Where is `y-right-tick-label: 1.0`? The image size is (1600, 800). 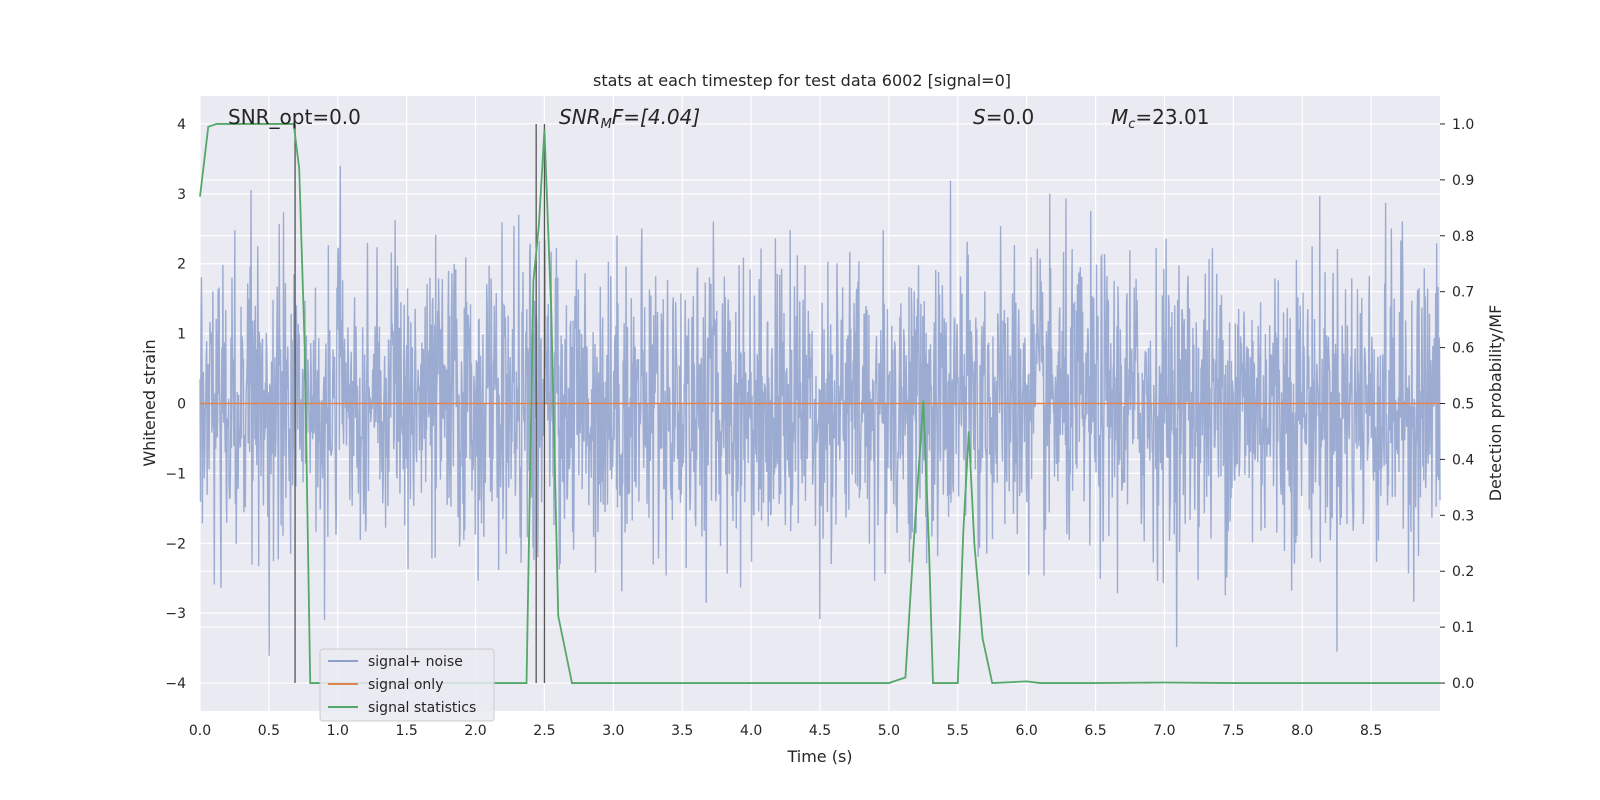 y-right-tick-label: 1.0 is located at coordinates (1463, 125).